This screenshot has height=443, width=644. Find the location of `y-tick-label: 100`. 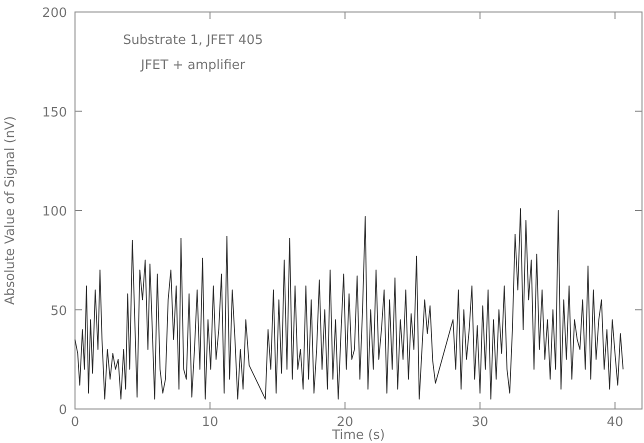

y-tick-label: 100 is located at coordinates (54, 212).